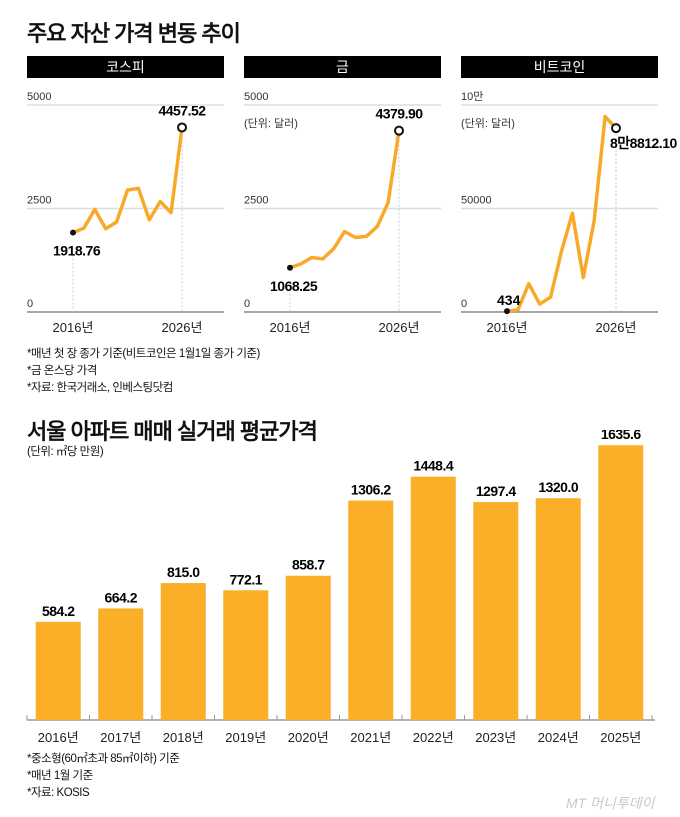 The height and width of the screenshot is (817, 680). What do you see at coordinates (183, 737) in the screenshot?
I see `x-tick-label: 2018년` at bounding box center [183, 737].